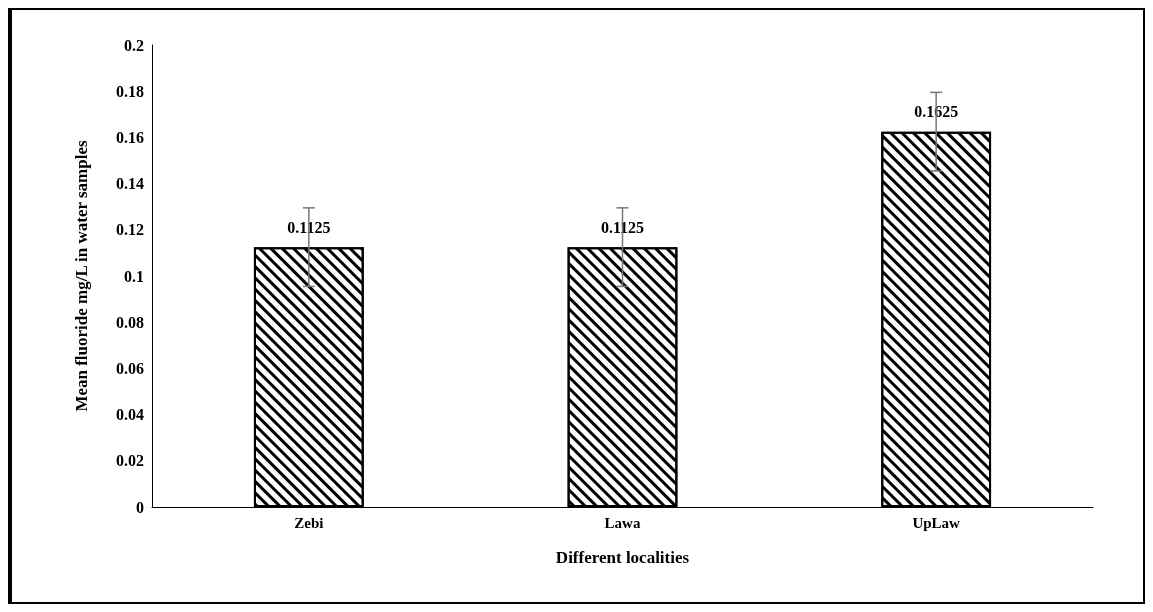 The width and height of the screenshot is (1153, 612). What do you see at coordinates (130, 368) in the screenshot?
I see `y-tick-label: 0.06` at bounding box center [130, 368].